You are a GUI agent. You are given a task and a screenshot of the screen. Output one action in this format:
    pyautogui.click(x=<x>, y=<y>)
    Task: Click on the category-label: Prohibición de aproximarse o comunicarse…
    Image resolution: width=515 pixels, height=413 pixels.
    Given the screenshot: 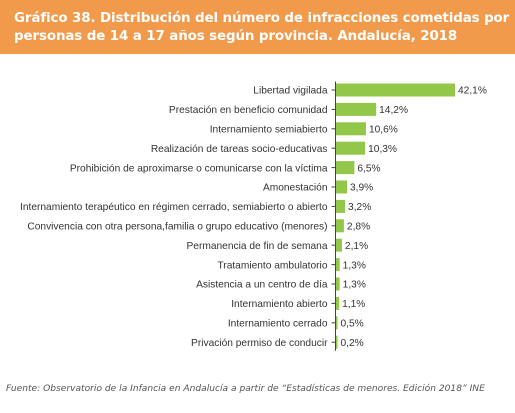 What is the action you would take?
    pyautogui.click(x=199, y=168)
    